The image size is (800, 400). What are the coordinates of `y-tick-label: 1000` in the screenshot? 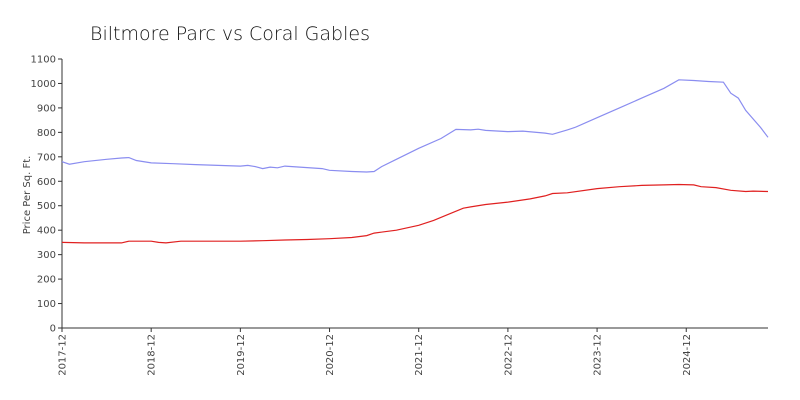 It's located at (43, 84).